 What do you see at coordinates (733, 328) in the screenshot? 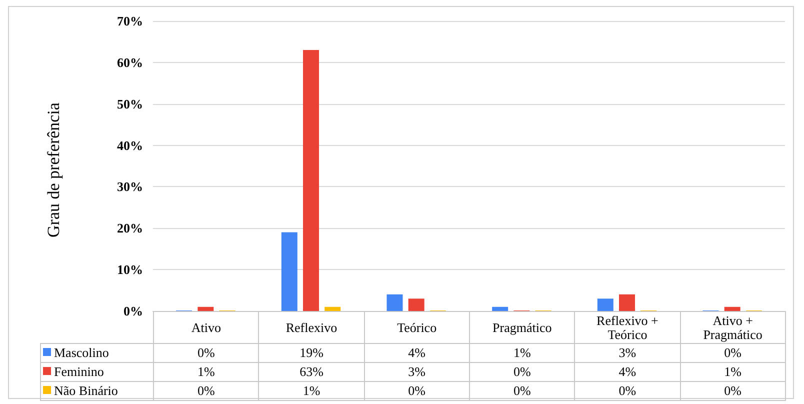
I see `x-tick-label: Ativo + Pragmático` at bounding box center [733, 328].